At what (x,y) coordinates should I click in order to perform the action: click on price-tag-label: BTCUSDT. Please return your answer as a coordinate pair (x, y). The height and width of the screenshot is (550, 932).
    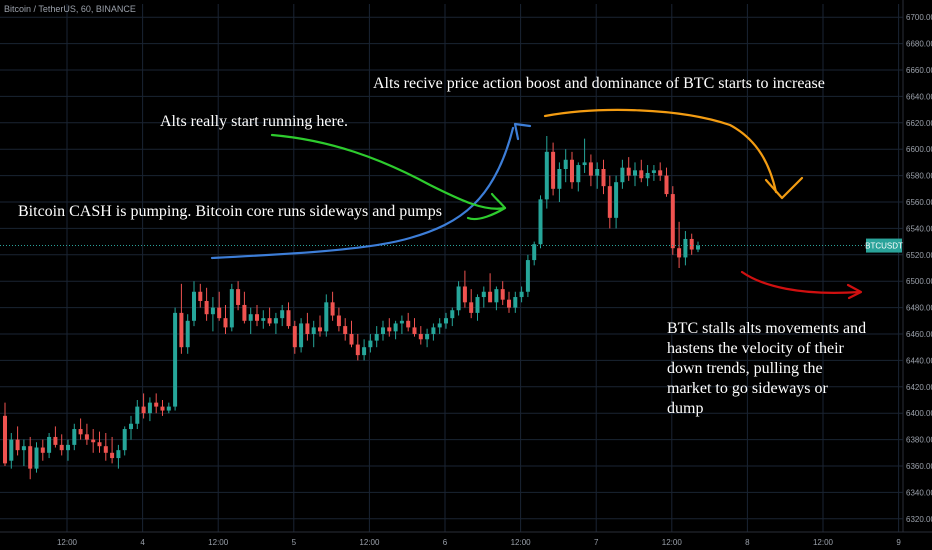
    Looking at the image, I should click on (884, 246).